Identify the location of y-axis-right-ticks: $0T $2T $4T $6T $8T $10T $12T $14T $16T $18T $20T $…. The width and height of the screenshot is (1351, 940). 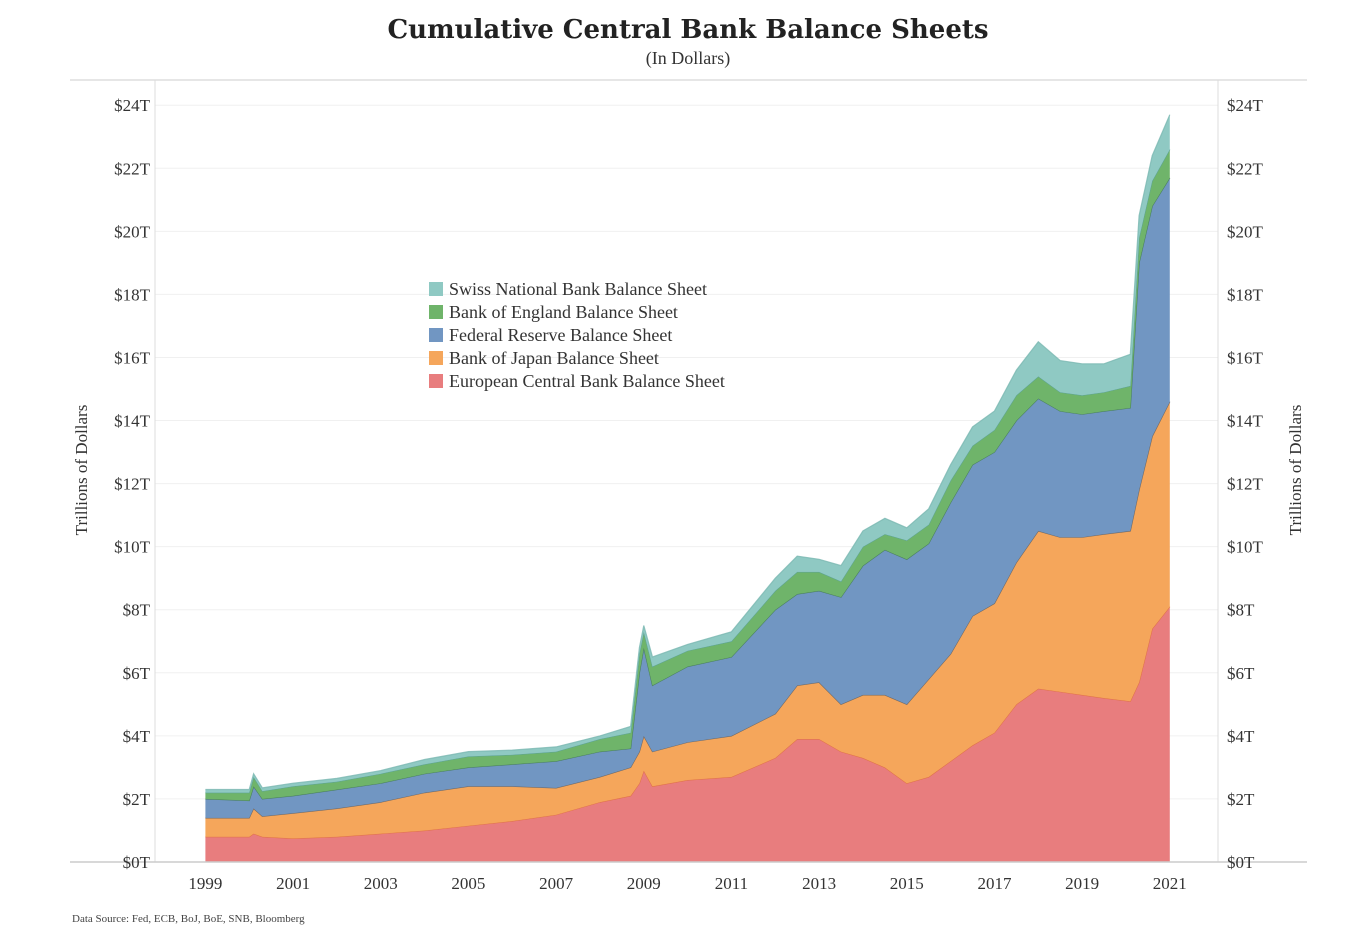
(1245, 484).